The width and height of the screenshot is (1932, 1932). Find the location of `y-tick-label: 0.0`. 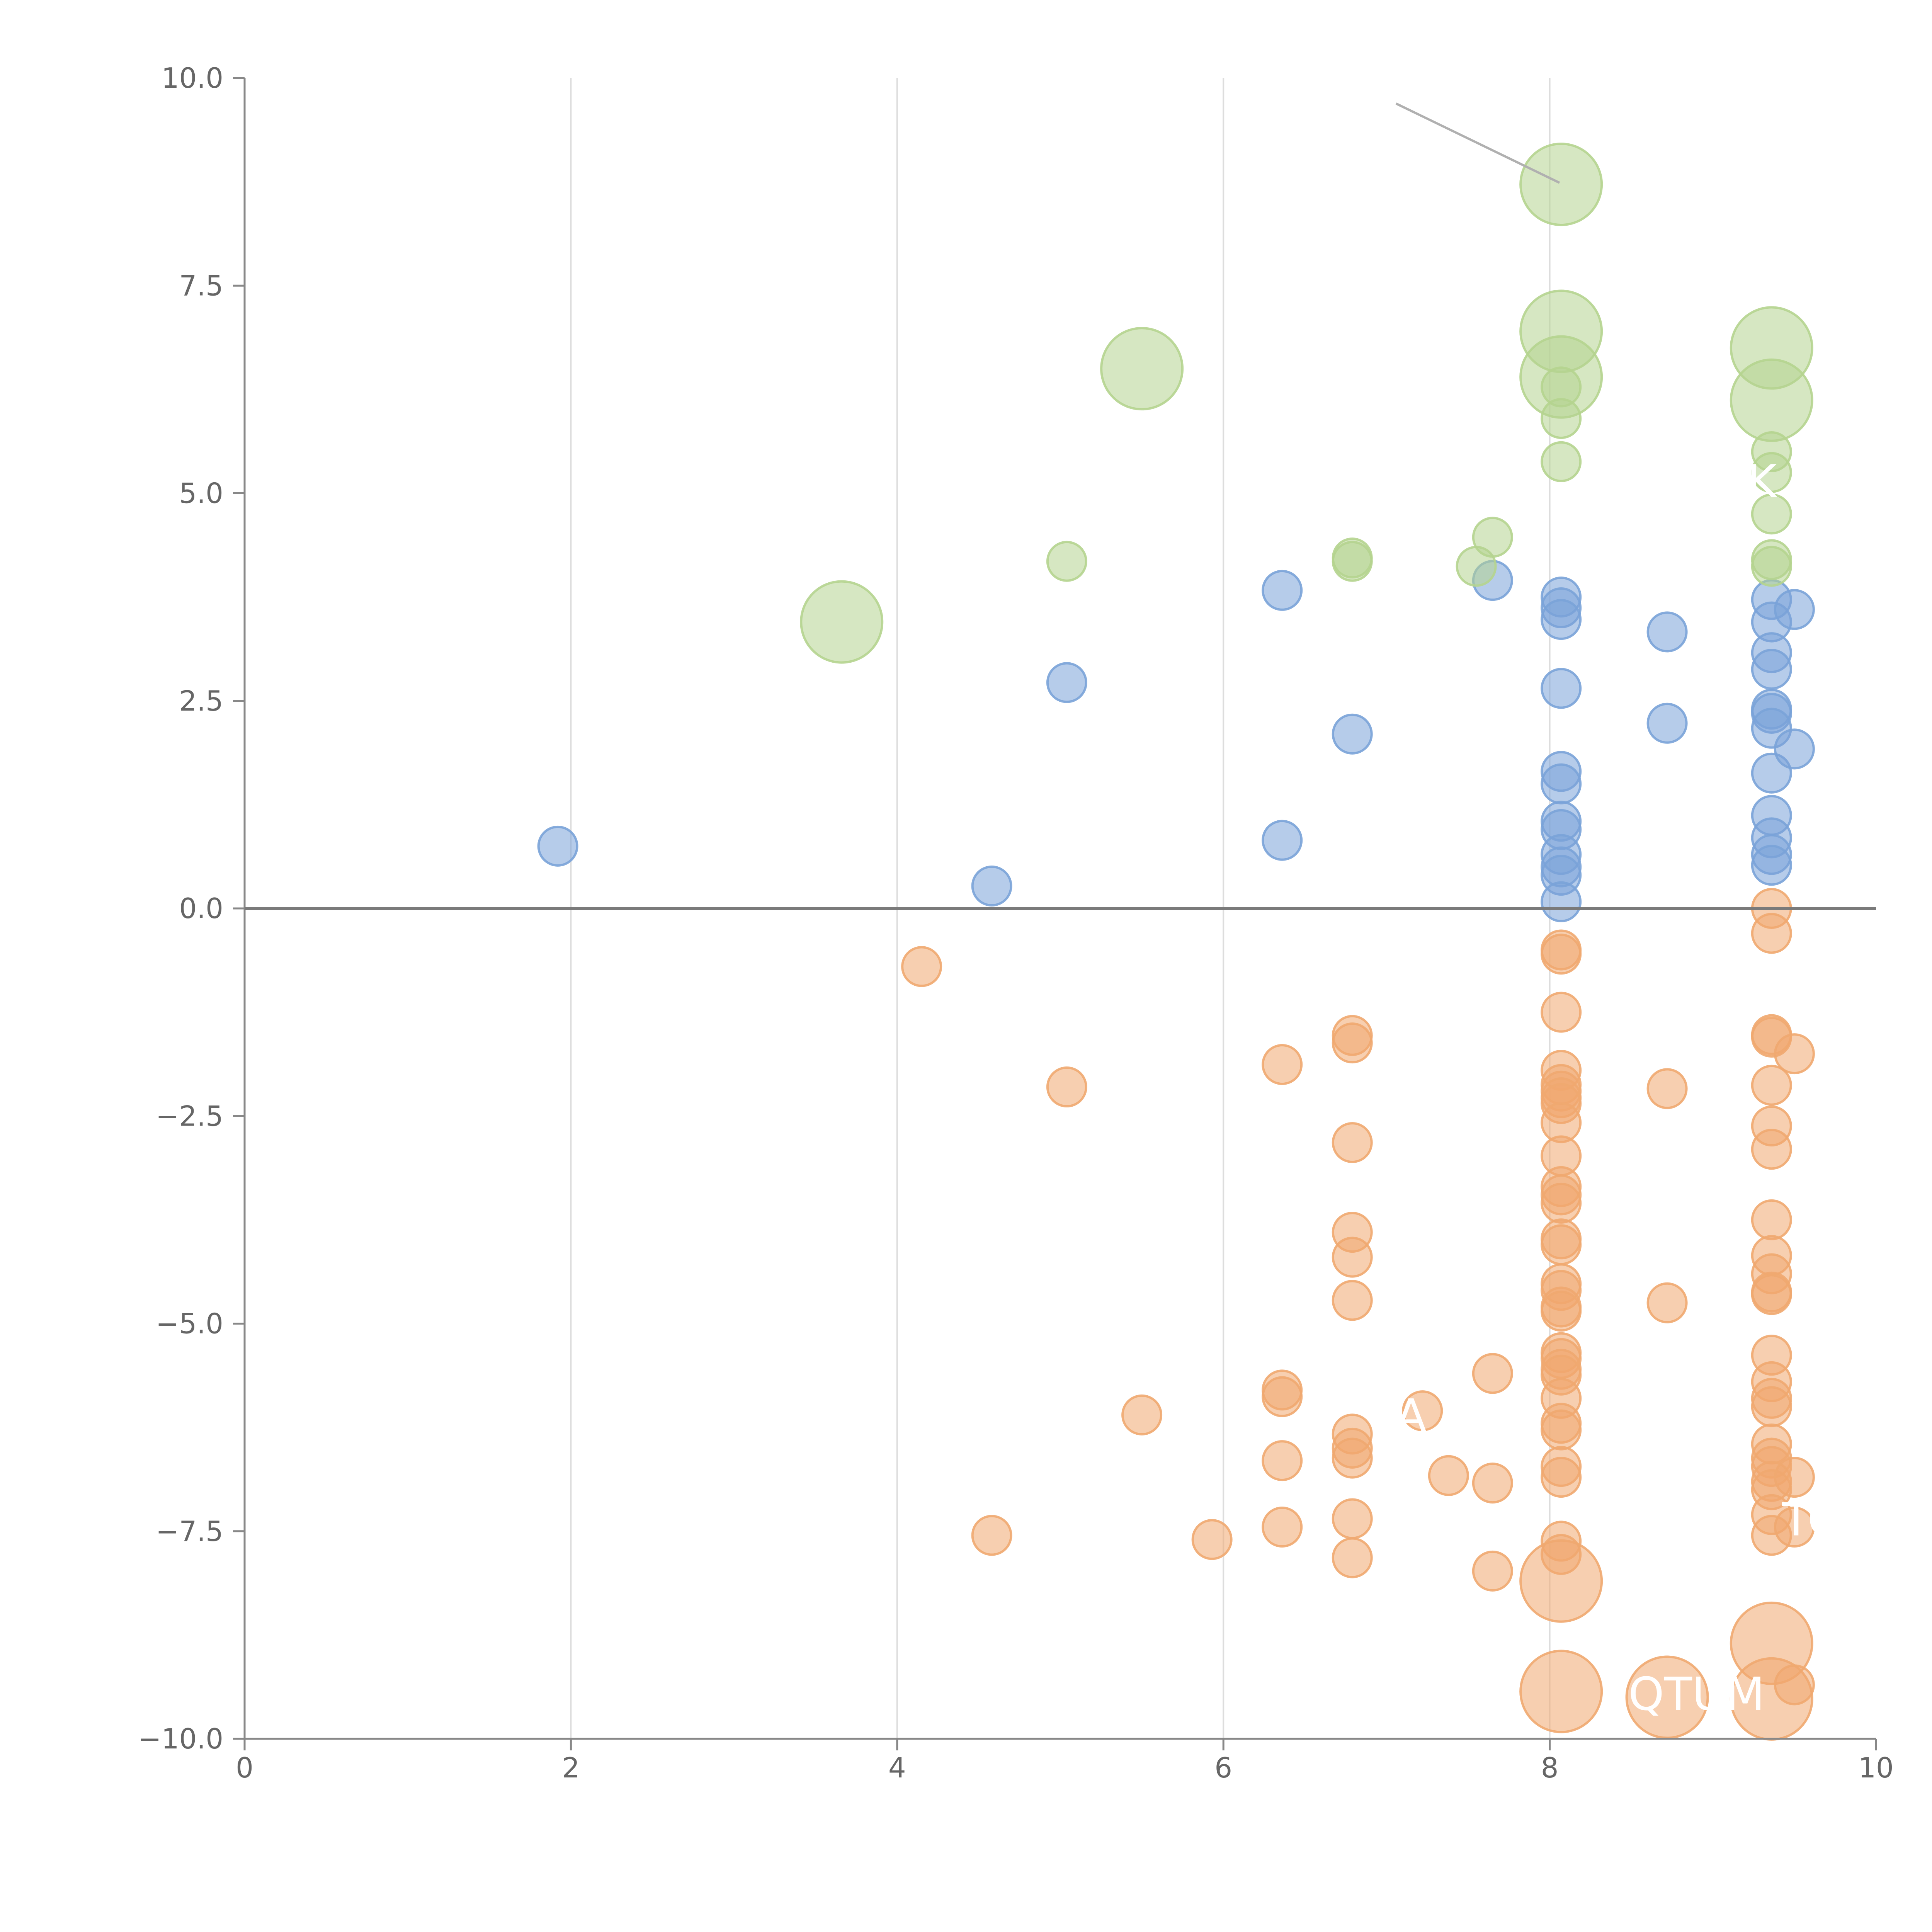

y-tick-label: 0.0 is located at coordinates (201, 908).